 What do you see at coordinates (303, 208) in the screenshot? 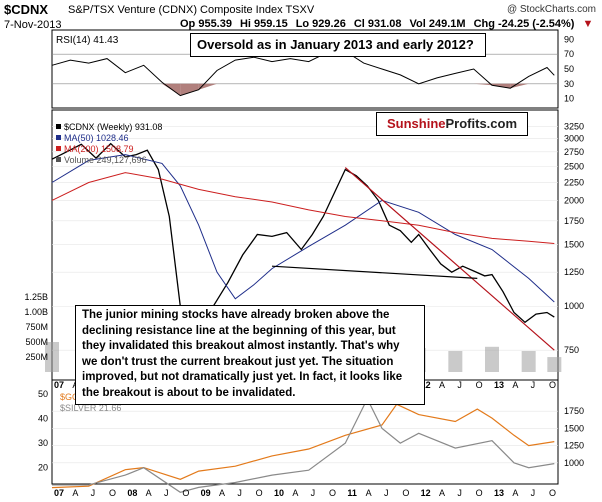
I see `ma200-line` at bounding box center [303, 208].